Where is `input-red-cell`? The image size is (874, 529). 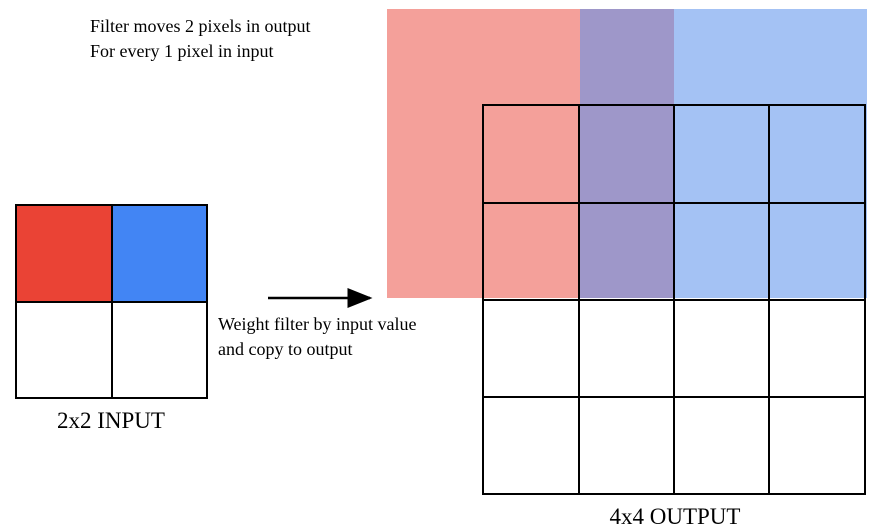
input-red-cell is located at coordinates (64, 253).